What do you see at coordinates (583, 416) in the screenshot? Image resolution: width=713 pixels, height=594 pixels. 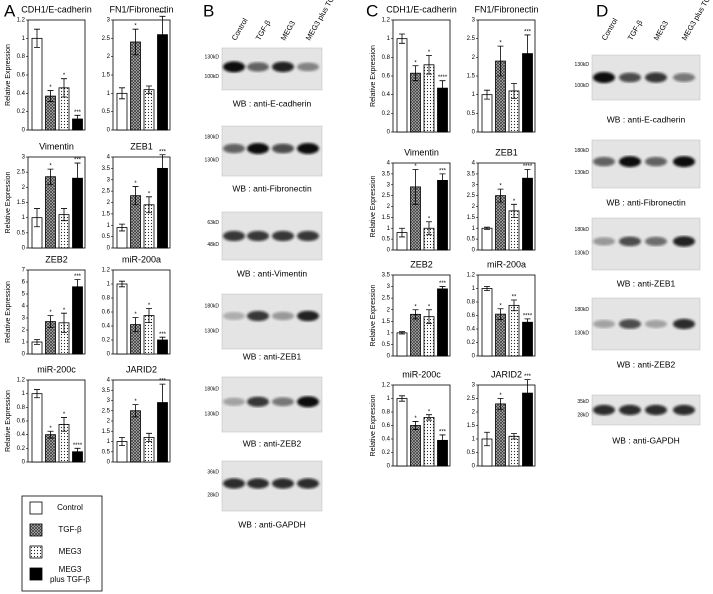 I see `mw-marker: 28kD` at bounding box center [583, 416].